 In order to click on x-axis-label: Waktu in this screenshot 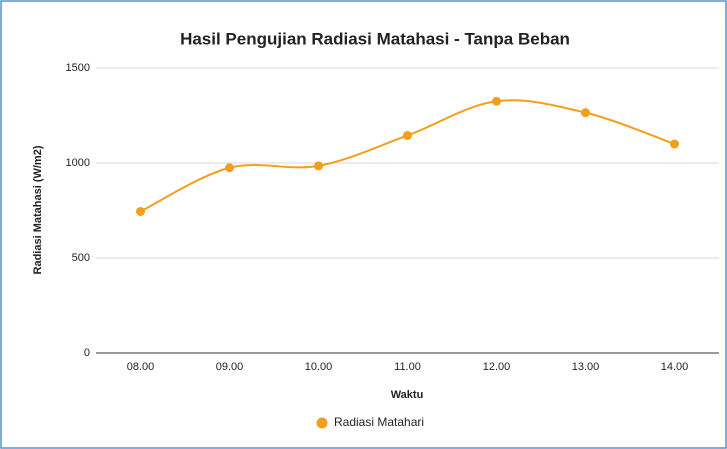, I will do `click(407, 395)`.